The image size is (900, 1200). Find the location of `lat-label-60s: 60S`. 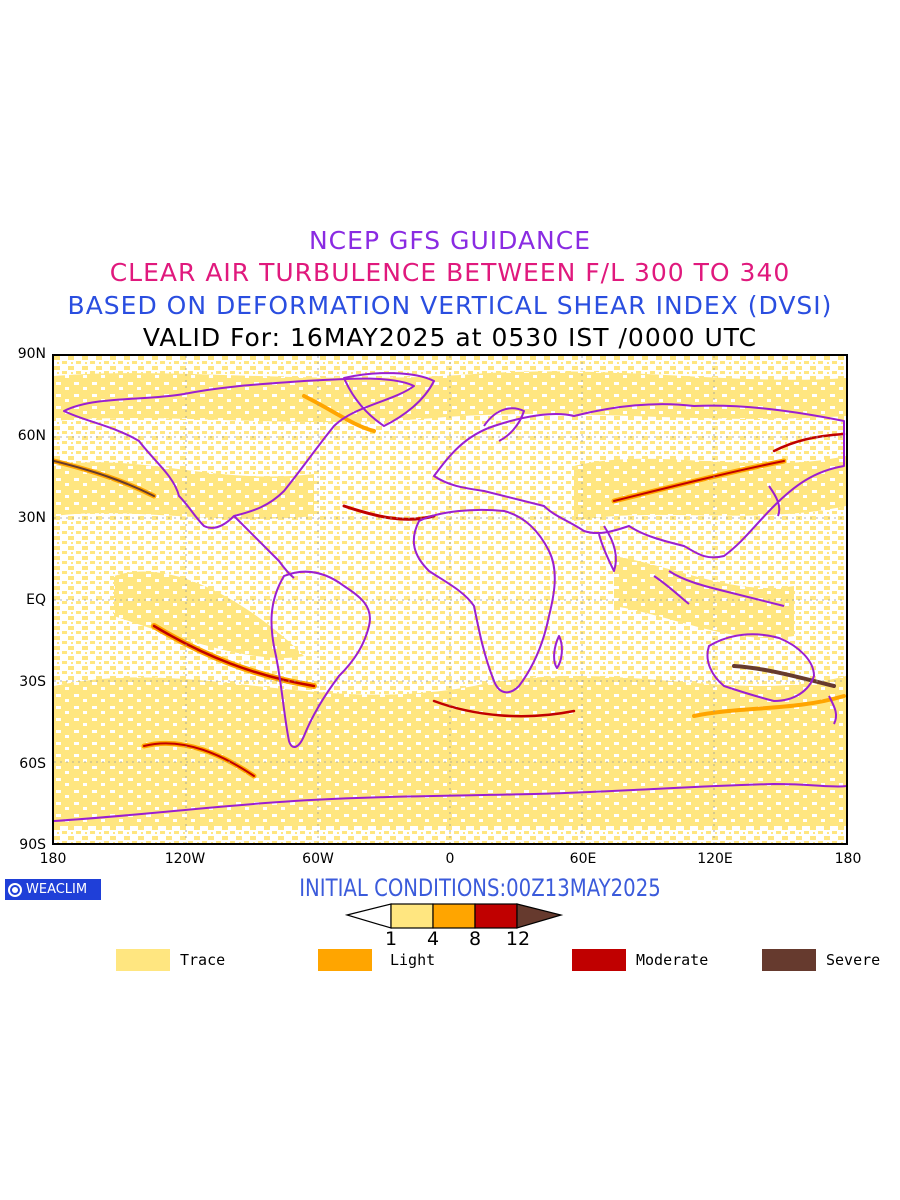

lat-label-60s: 60S is located at coordinates (32, 764).